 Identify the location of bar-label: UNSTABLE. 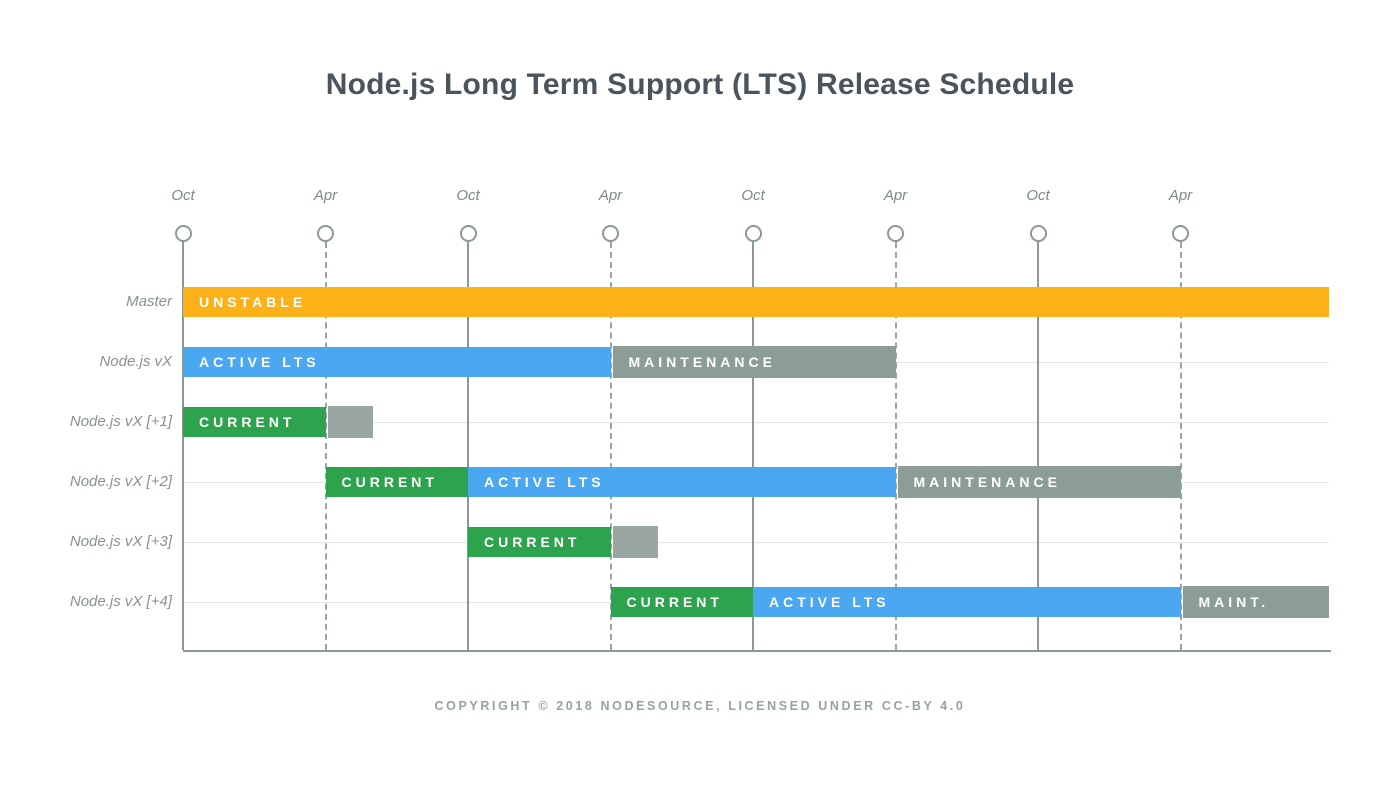
(253, 302).